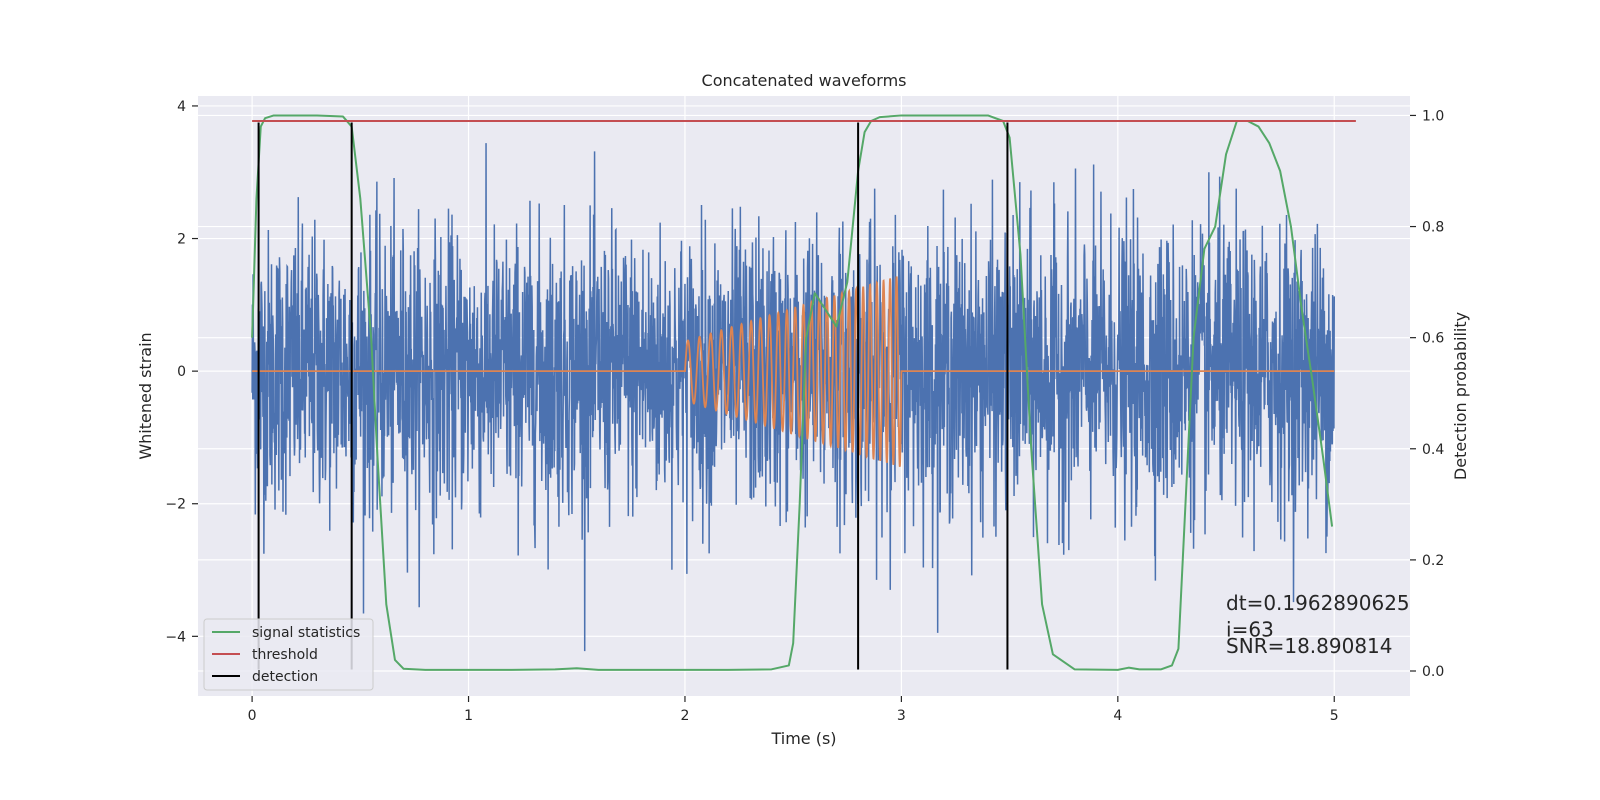  I want to click on right-y-tick-label: 0.2, so click(1433, 561).